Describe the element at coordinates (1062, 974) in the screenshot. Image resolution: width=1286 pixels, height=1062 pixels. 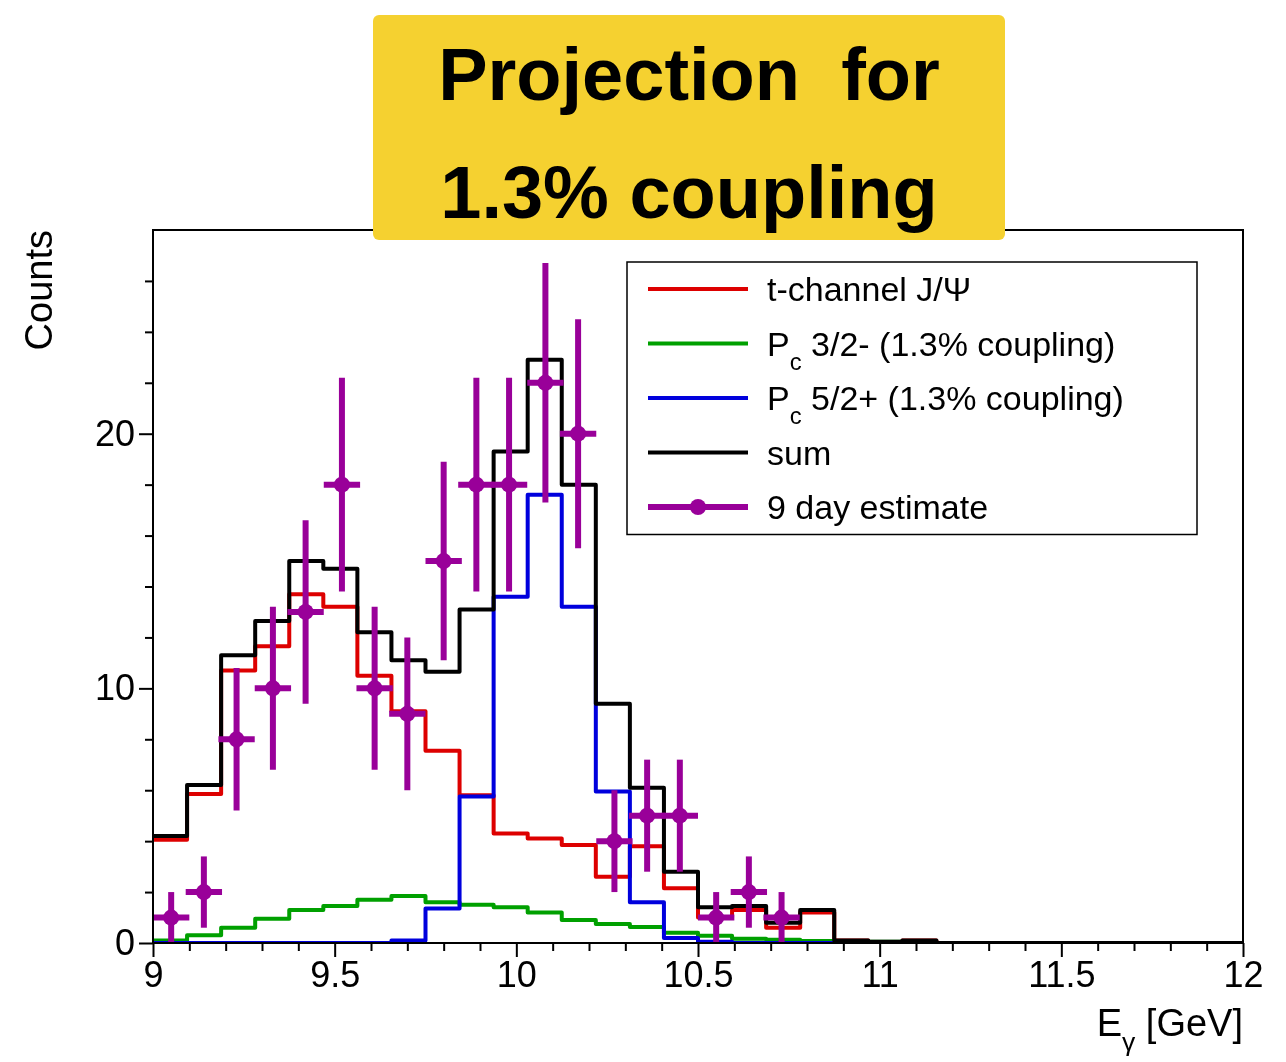
I see `x-tick-label: 11.5` at that location.